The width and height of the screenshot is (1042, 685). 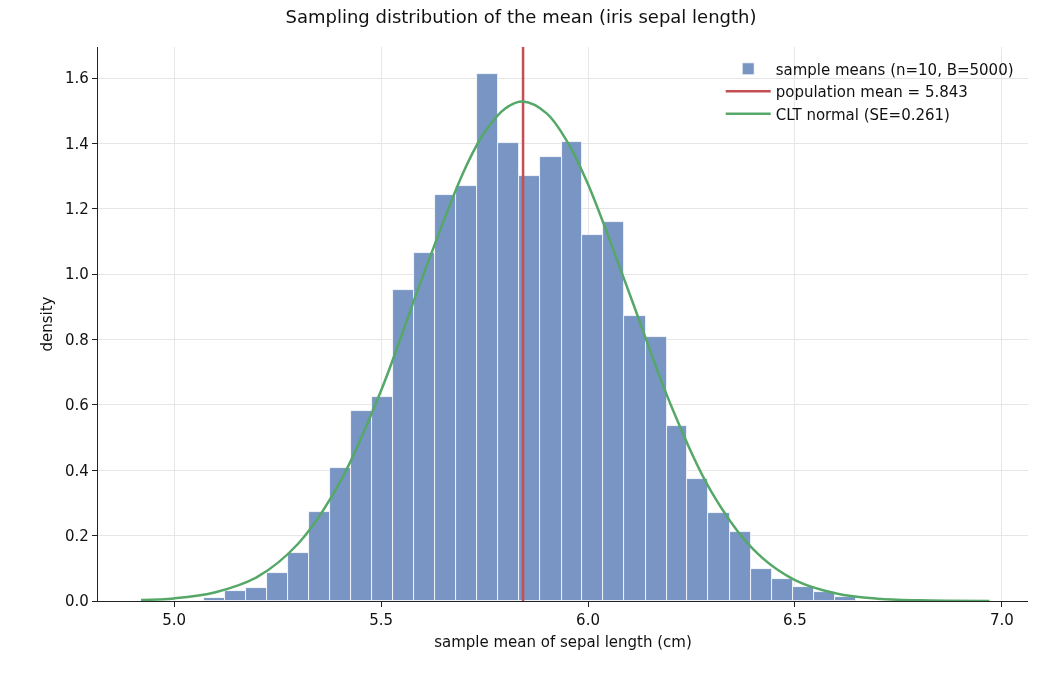 I want to click on legend-label: CLT normal (SE=0.261), so click(x=862, y=114).